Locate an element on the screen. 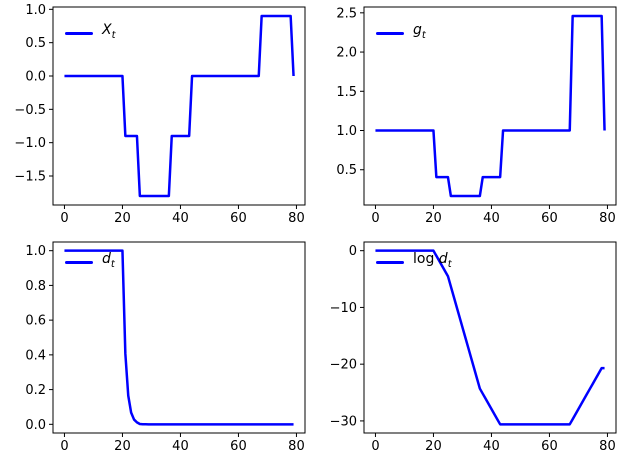 Image resolution: width=628 pixels, height=469 pixels. dt-legend-label: dt is located at coordinates (108, 262).